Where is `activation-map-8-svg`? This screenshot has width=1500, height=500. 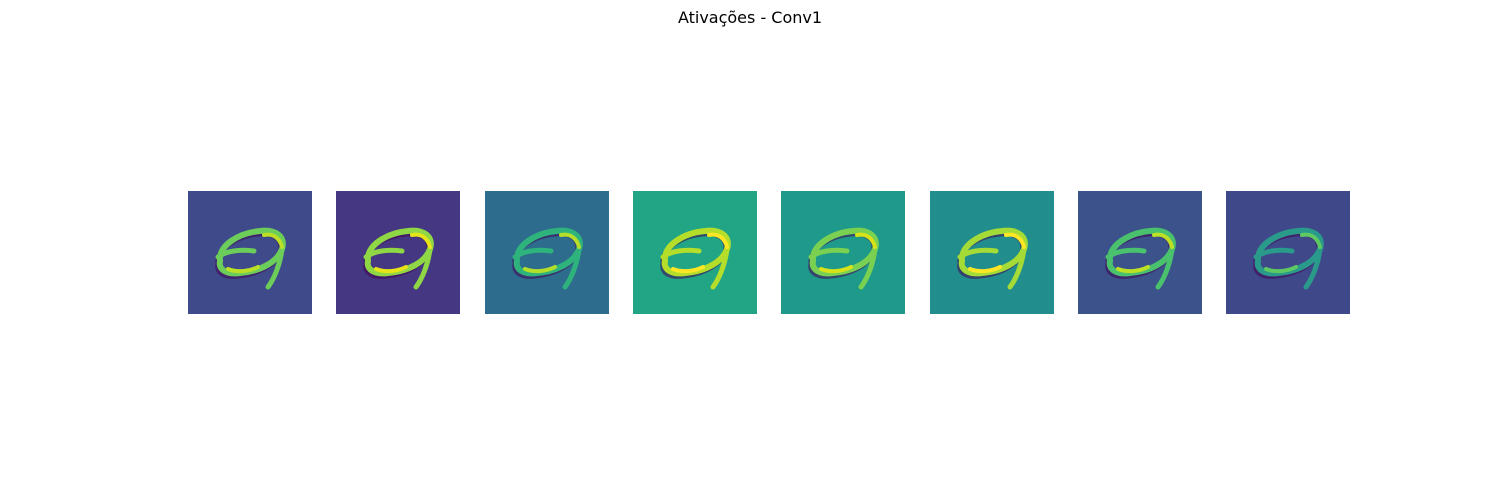
activation-map-8-svg is located at coordinates (1288, 252).